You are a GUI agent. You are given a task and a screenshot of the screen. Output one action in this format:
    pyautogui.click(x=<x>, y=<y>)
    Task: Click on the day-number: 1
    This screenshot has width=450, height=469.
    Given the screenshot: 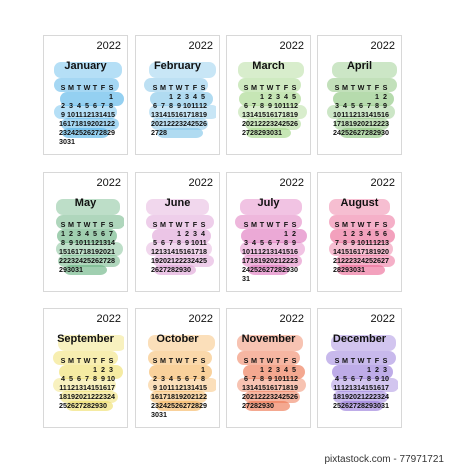 What is the action you would take?
    pyautogui.click(x=377, y=96)
    